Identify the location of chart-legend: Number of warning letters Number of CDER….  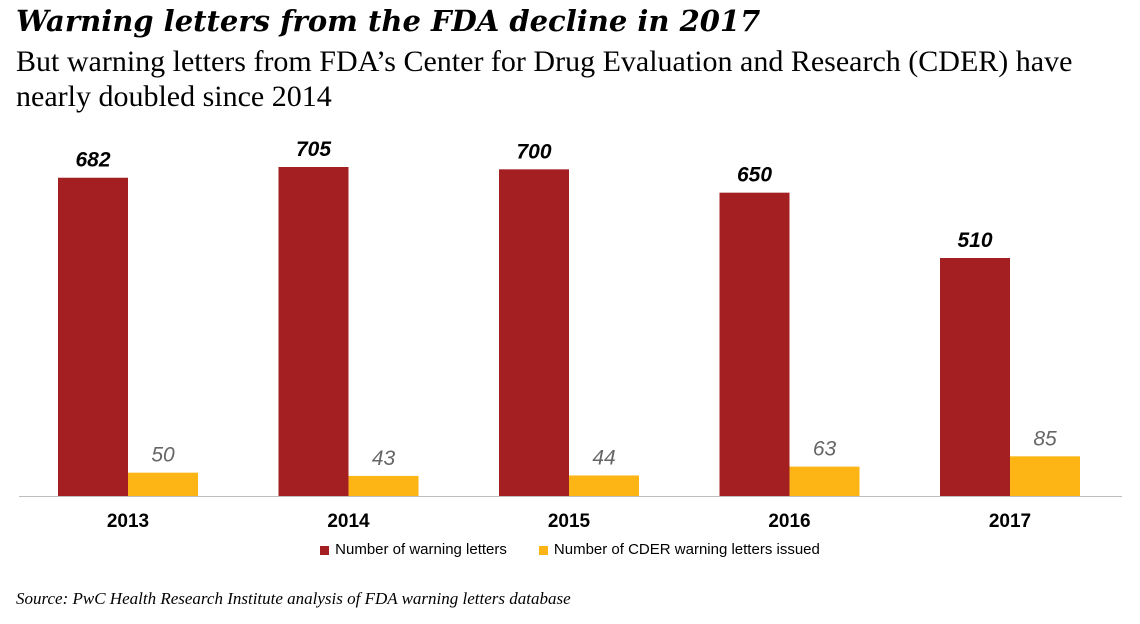
(570, 550).